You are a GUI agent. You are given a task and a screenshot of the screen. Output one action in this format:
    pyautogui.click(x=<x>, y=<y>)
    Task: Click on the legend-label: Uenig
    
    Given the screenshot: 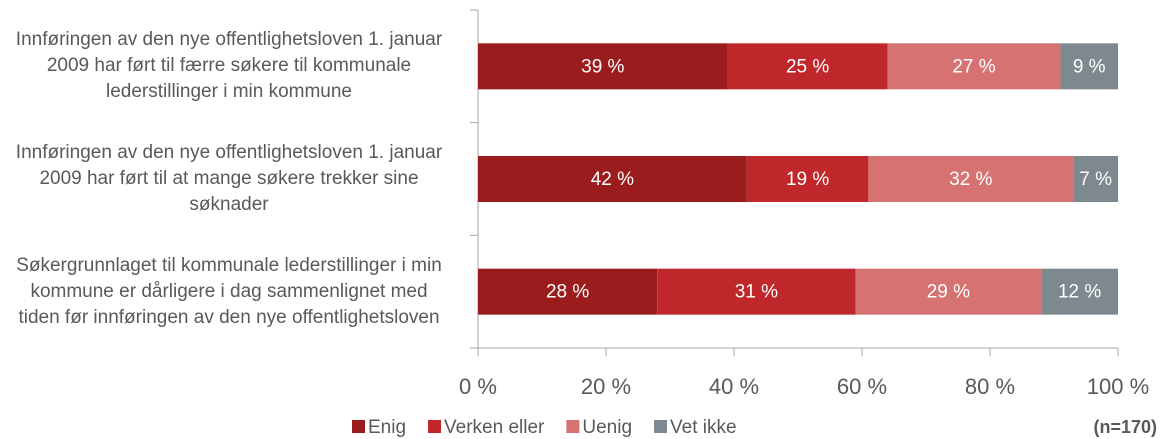 What is the action you would take?
    pyautogui.click(x=607, y=427)
    